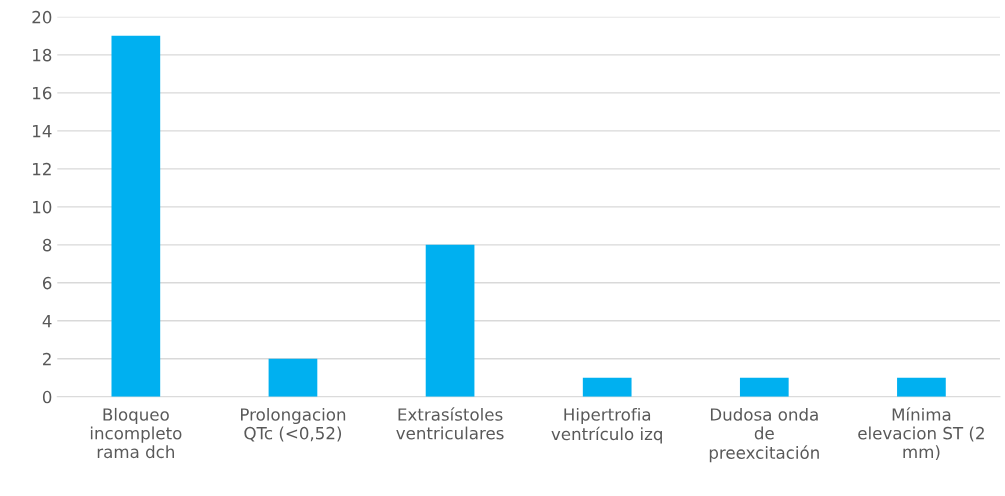 The width and height of the screenshot is (1005, 496). I want to click on y-tick-label: 14, so click(42, 131).